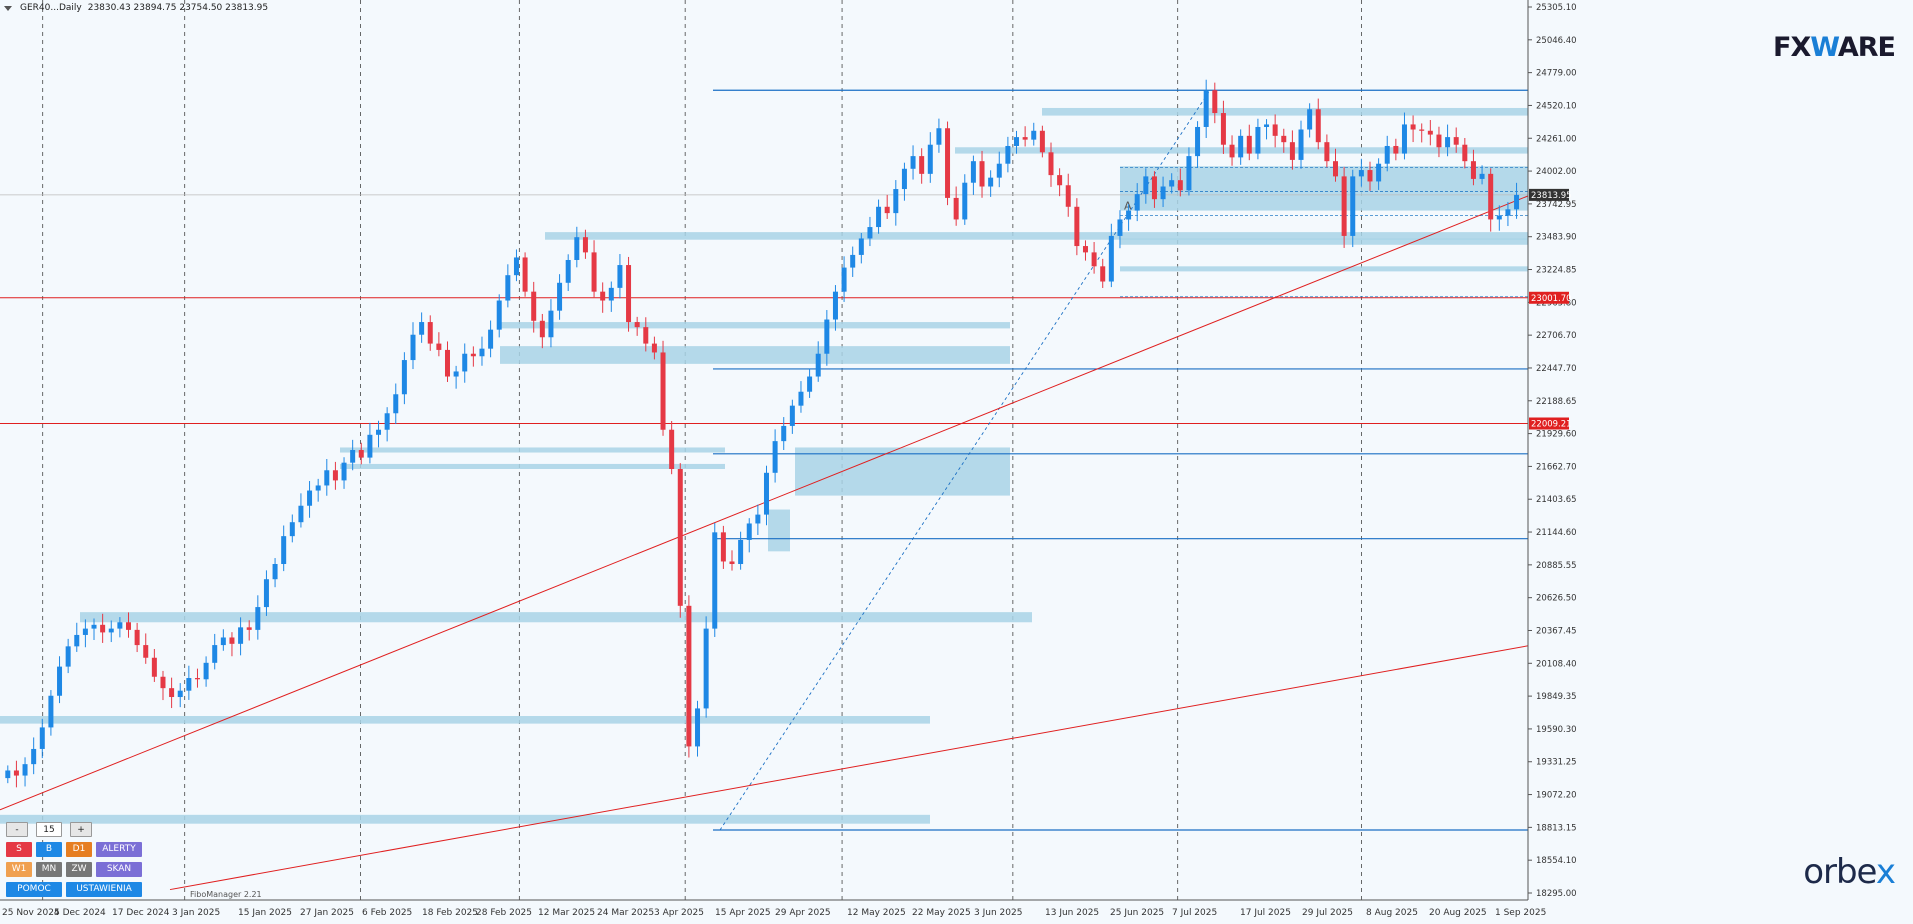  What do you see at coordinates (1556, 599) in the screenshot?
I see `y-tick-label: 20626.50` at bounding box center [1556, 599].